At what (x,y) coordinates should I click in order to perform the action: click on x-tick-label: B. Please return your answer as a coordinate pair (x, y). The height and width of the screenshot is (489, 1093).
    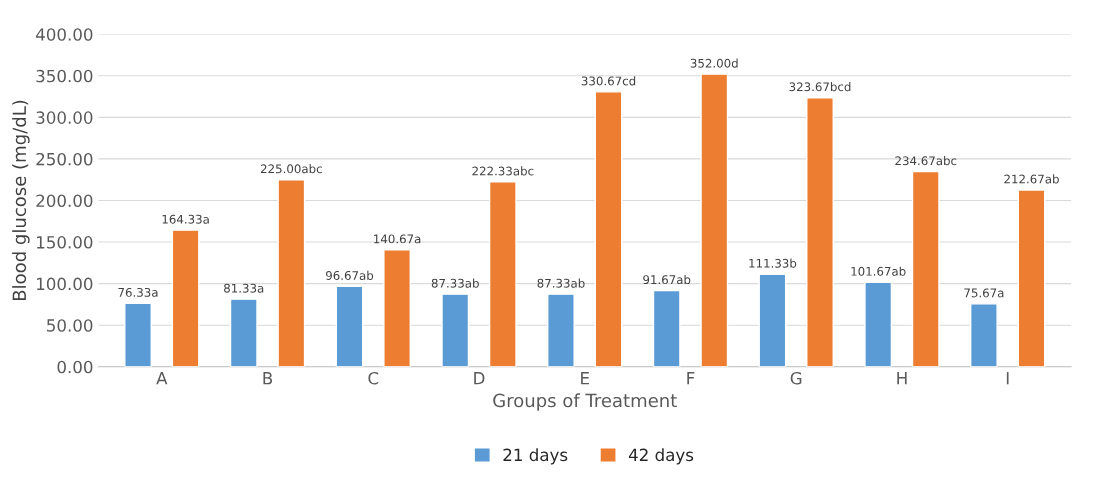
    Looking at the image, I should click on (268, 378).